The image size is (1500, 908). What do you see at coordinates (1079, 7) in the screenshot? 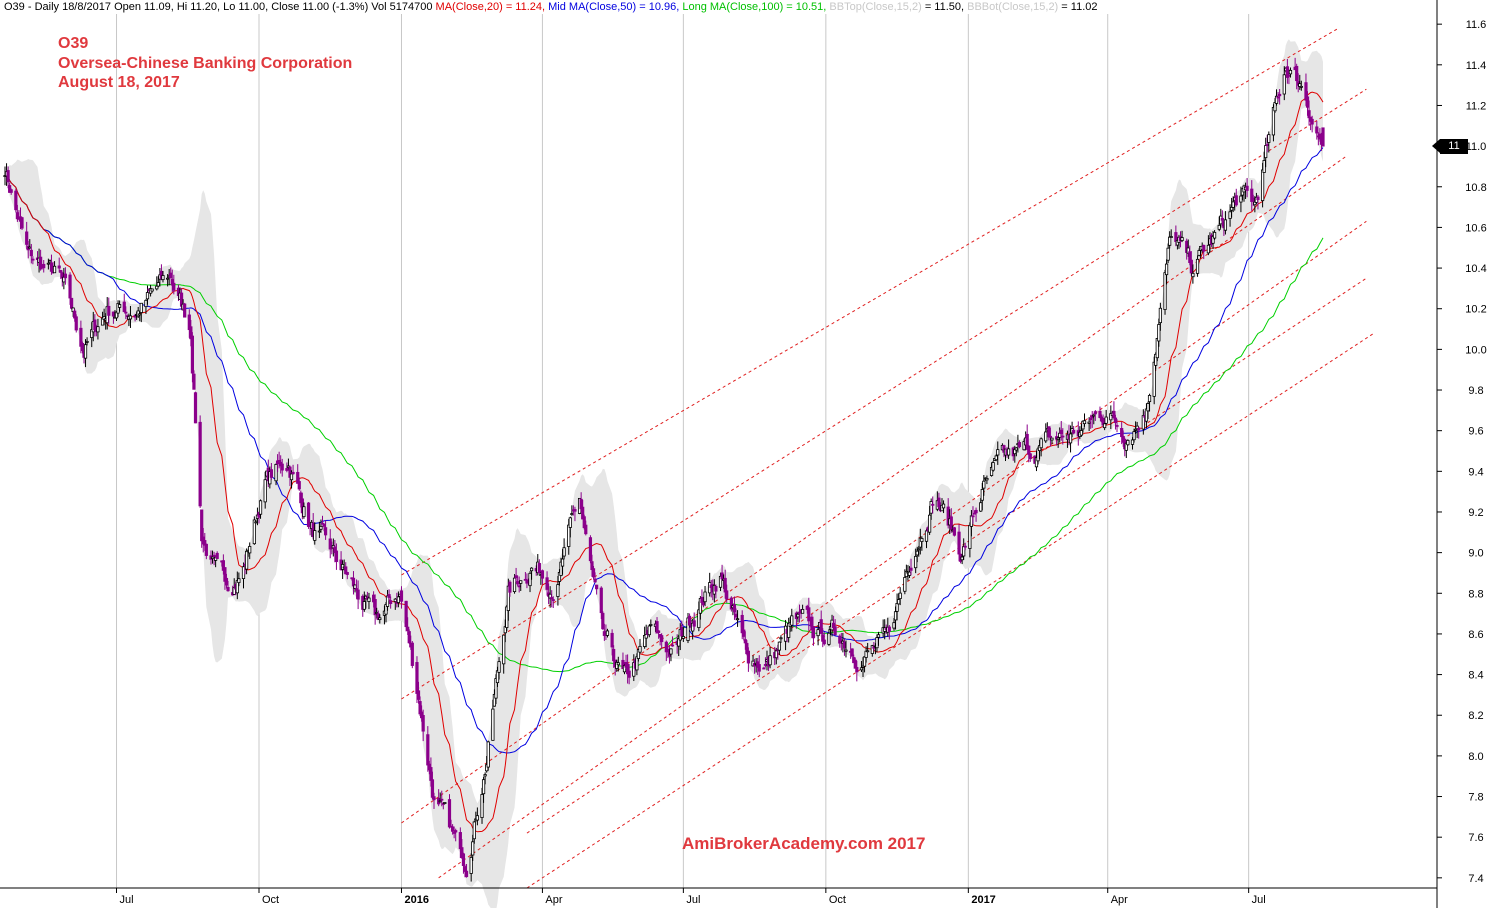
I see `header-bbbot-value: = 11.02` at bounding box center [1079, 7].